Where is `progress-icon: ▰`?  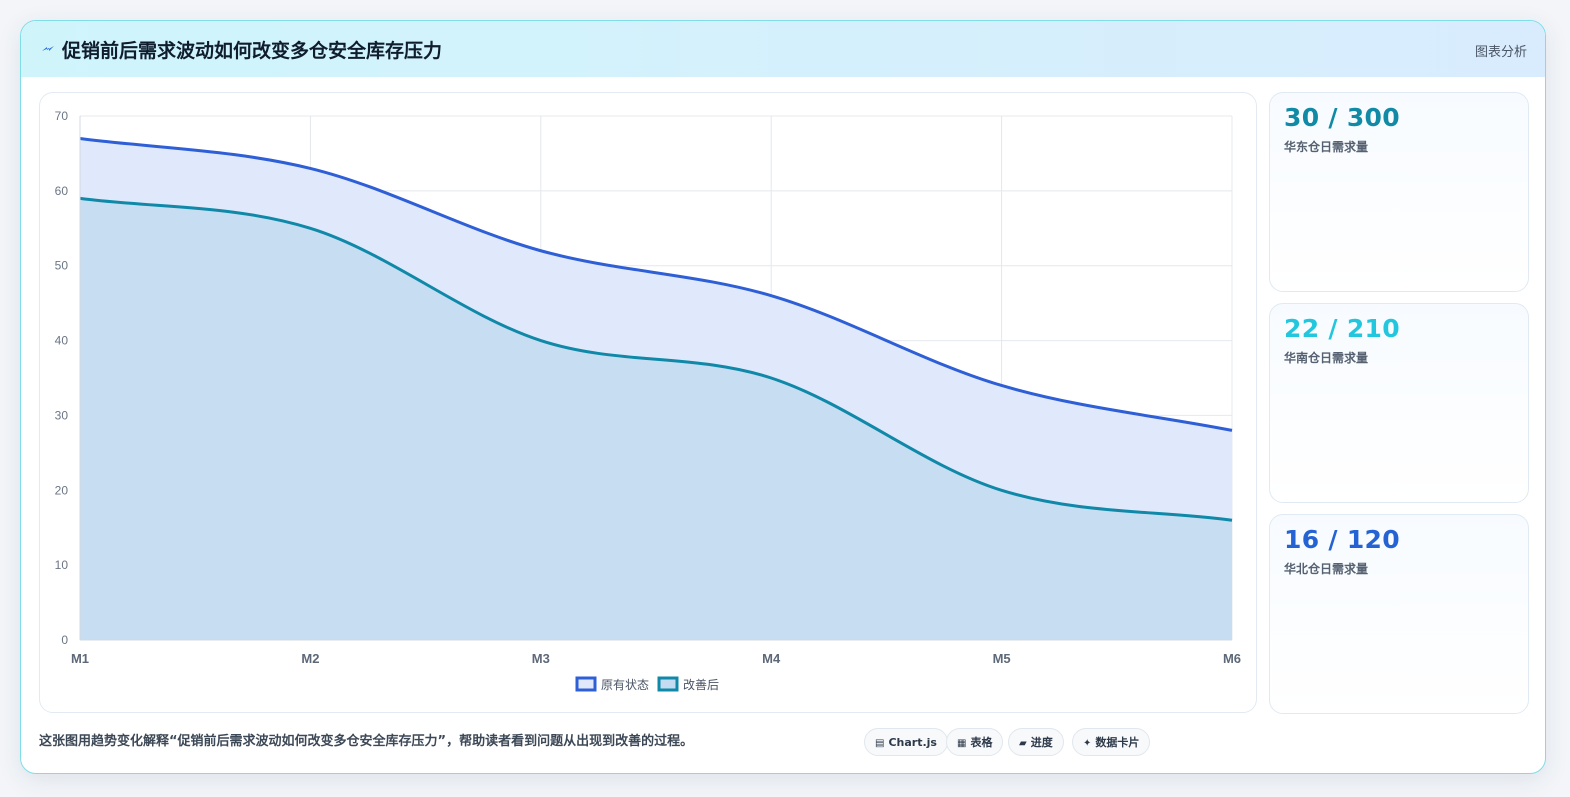 progress-icon: ▰ is located at coordinates (1023, 743).